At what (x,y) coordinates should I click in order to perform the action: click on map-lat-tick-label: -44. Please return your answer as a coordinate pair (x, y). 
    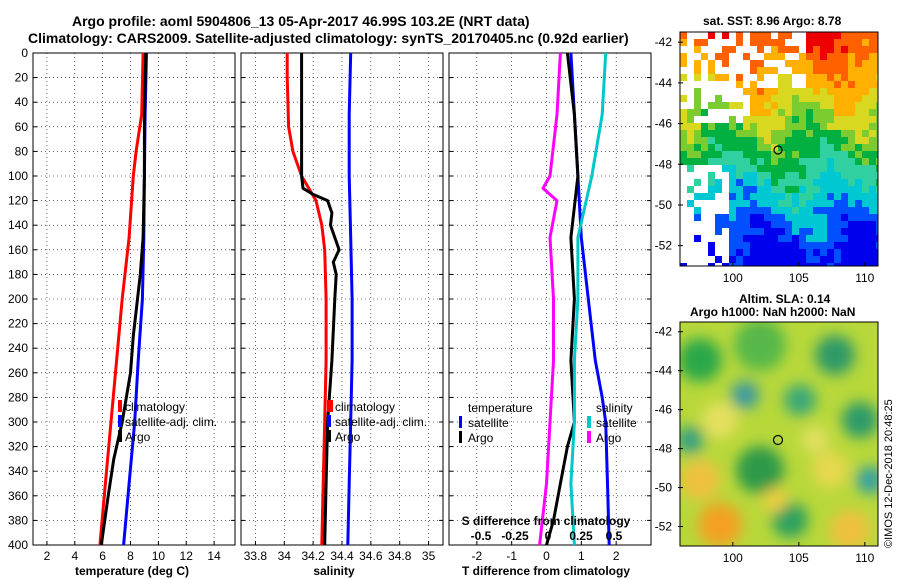
    Looking at the image, I should click on (664, 83).